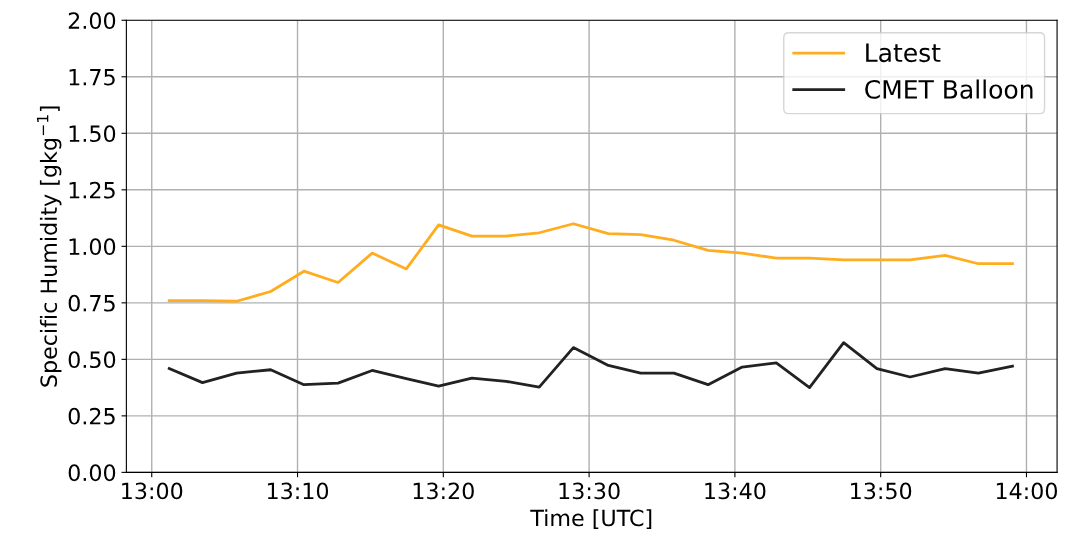 Image resolution: width=1071 pixels, height=548 pixels. I want to click on y-tick-label: 0.00, so click(92, 473).